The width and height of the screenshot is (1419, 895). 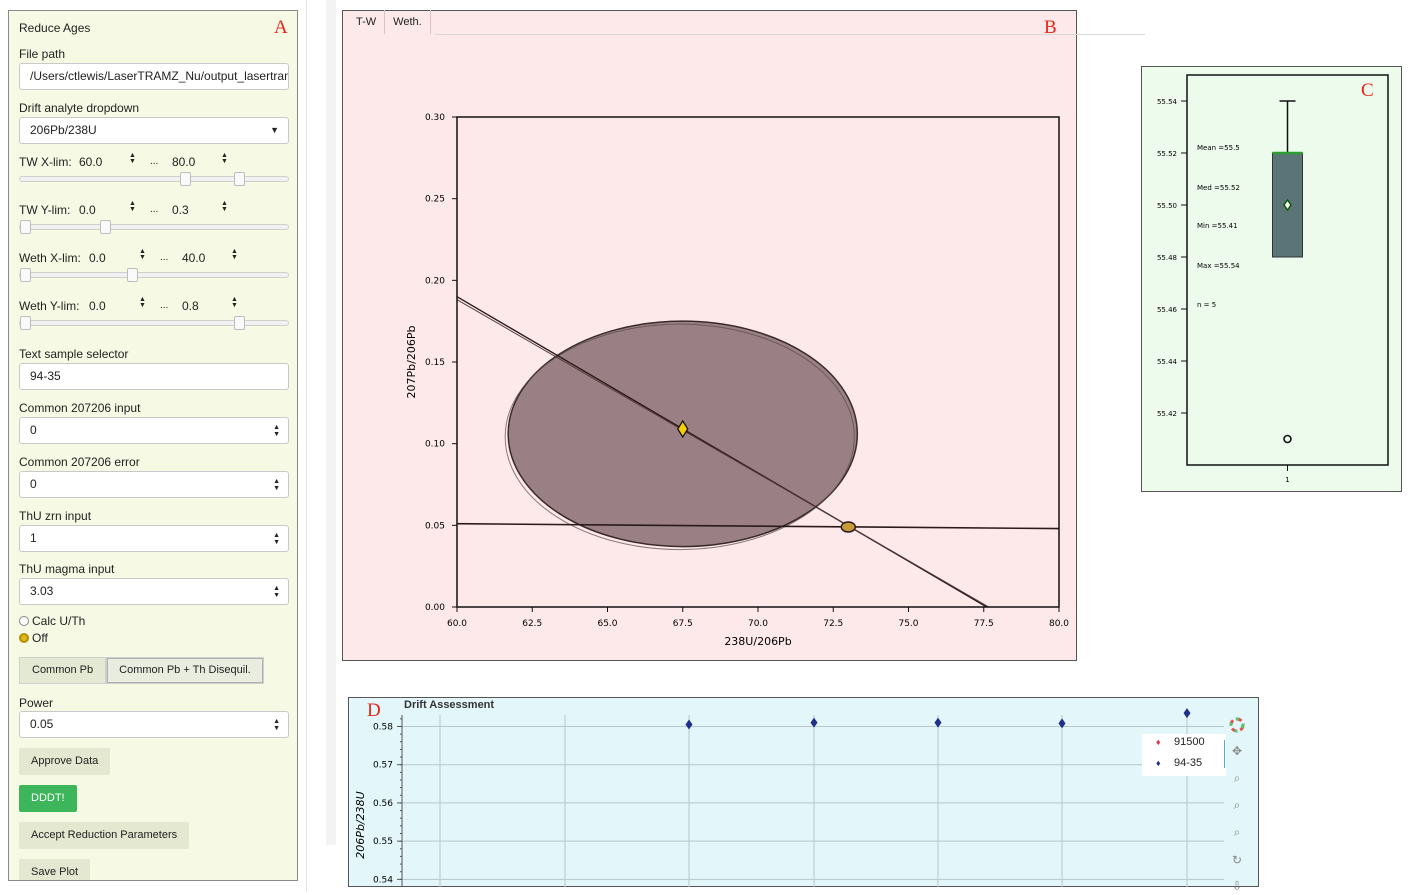 I want to click on tab-tw: T-W, so click(x=367, y=22).